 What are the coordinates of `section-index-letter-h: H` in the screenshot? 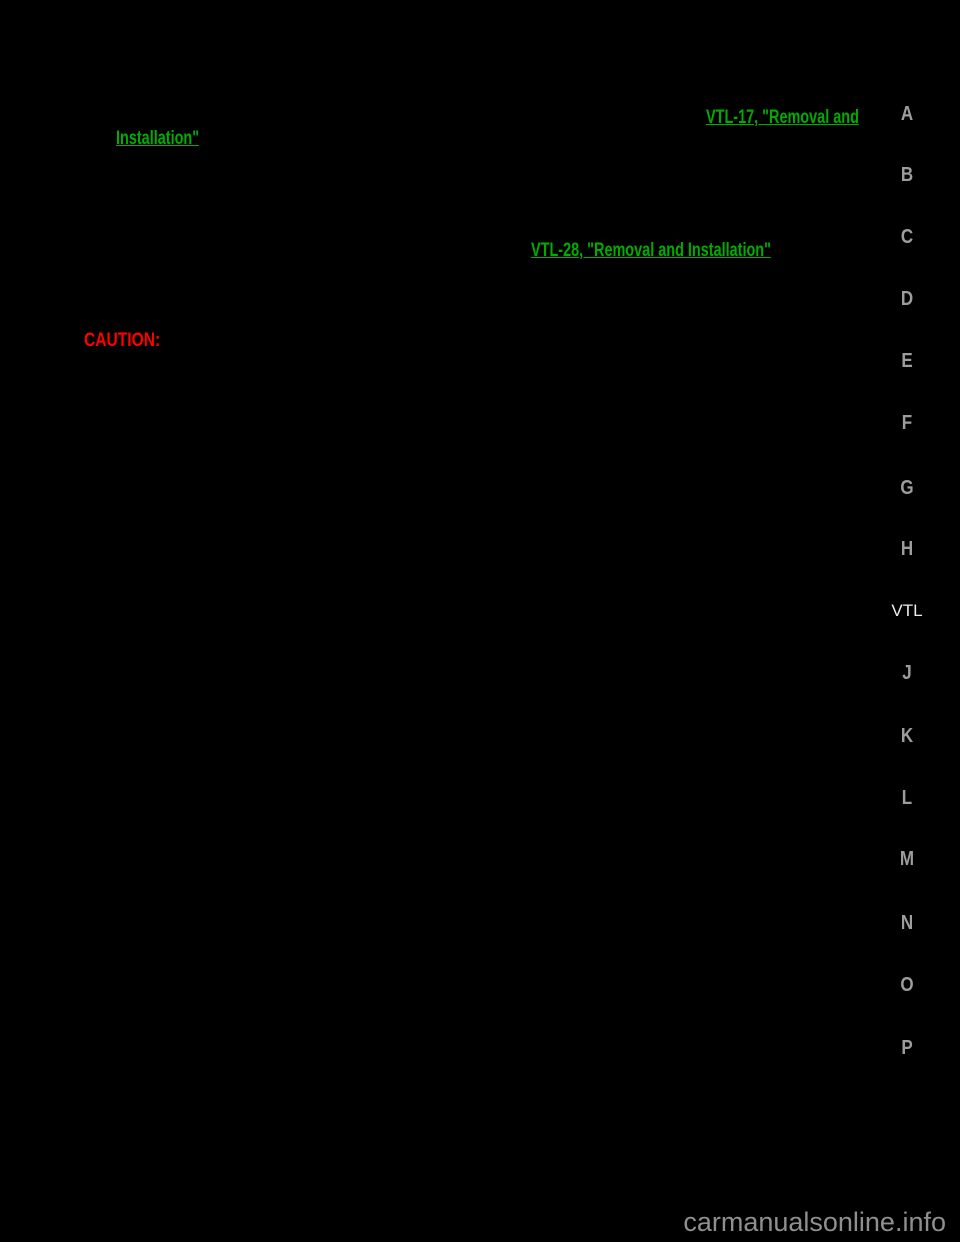 It's located at (907, 549).